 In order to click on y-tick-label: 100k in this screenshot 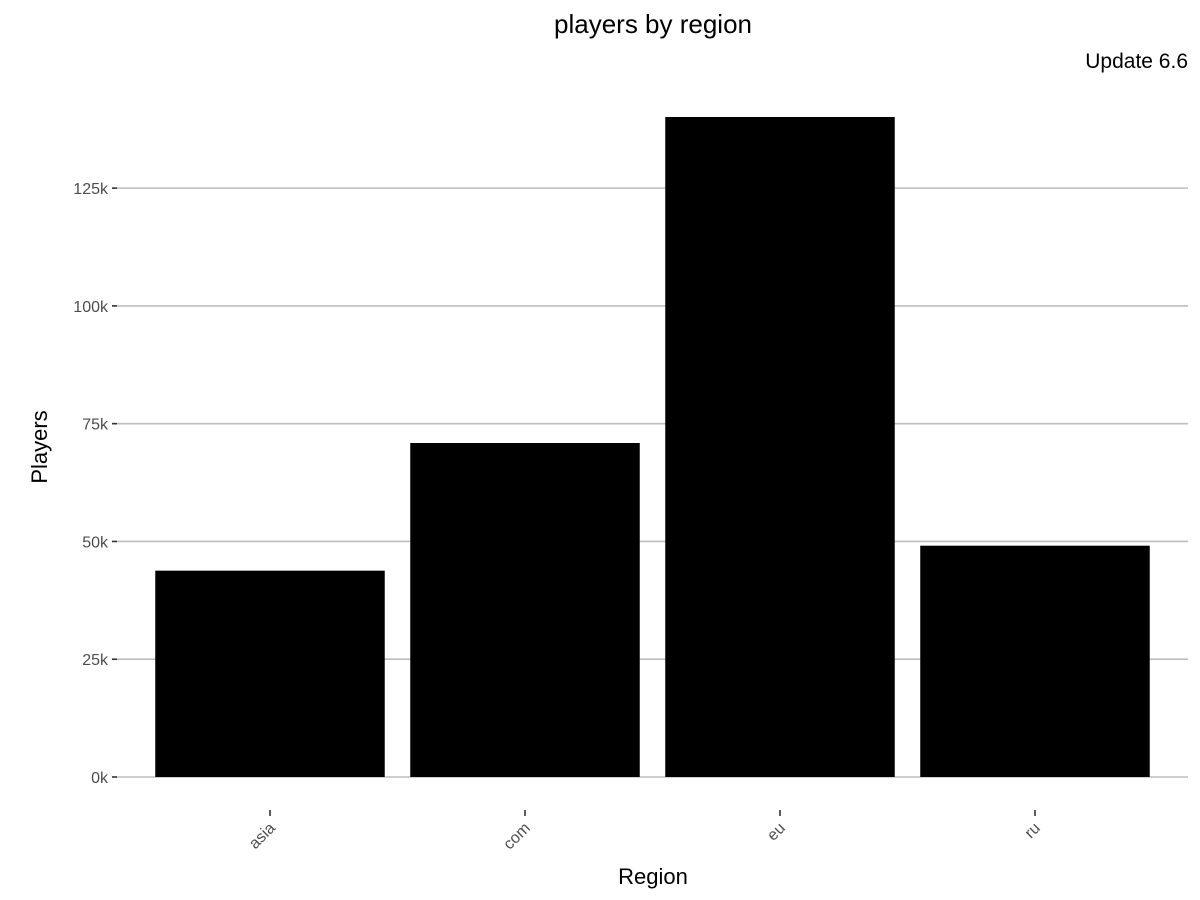, I will do `click(91, 307)`.